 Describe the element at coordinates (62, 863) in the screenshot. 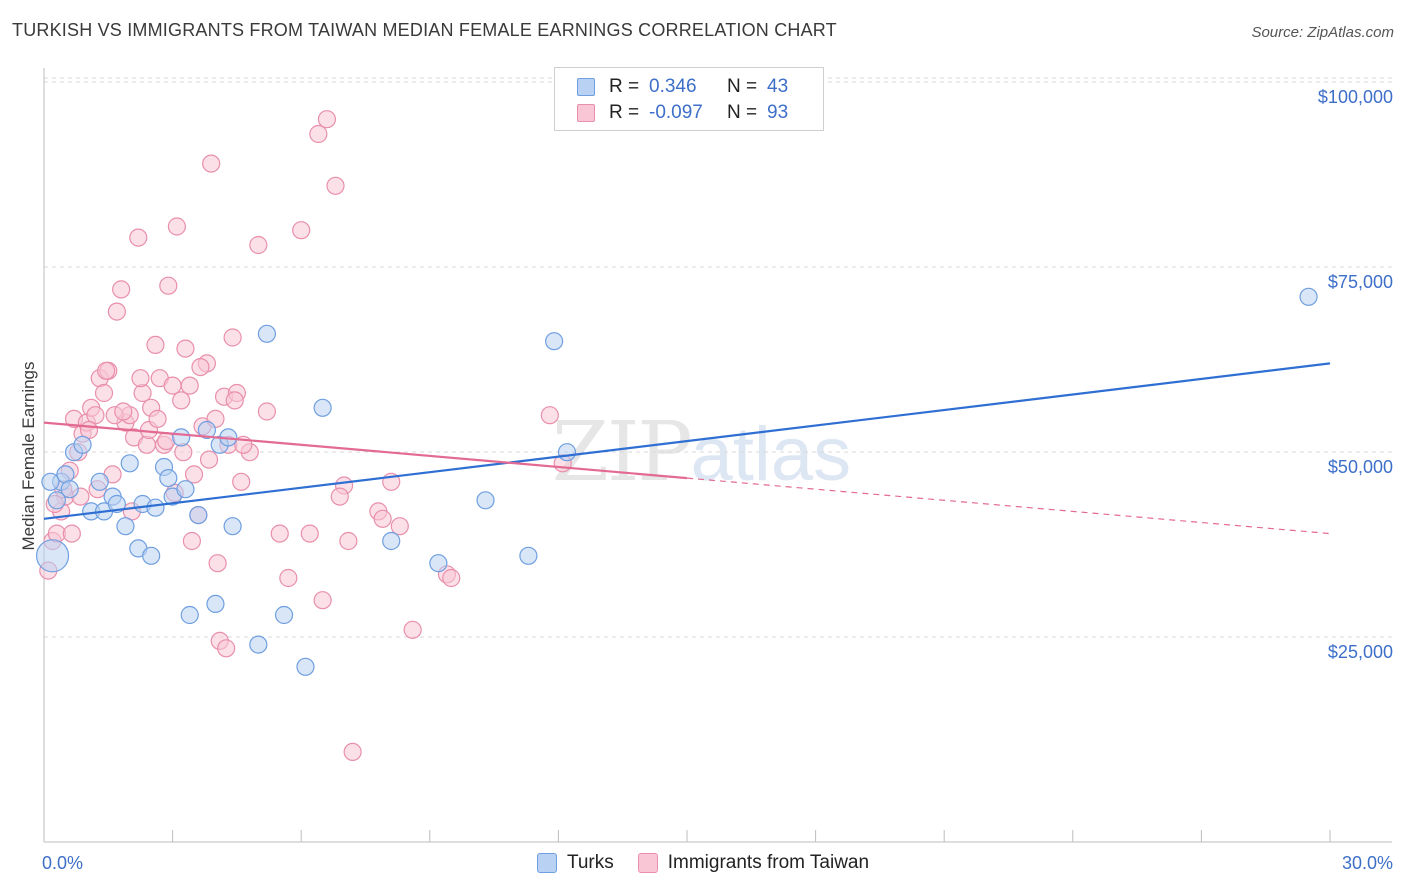

I see `x-tick-label: 0.0%` at that location.